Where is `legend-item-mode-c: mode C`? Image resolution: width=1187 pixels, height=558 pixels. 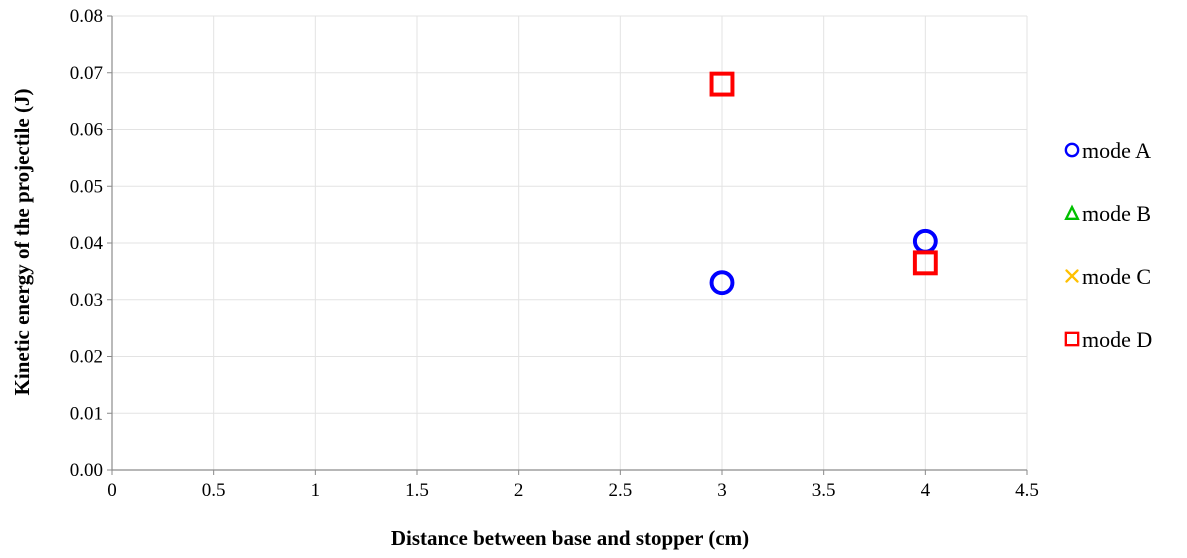 legend-item-mode-c: mode C is located at coordinates (1108, 276).